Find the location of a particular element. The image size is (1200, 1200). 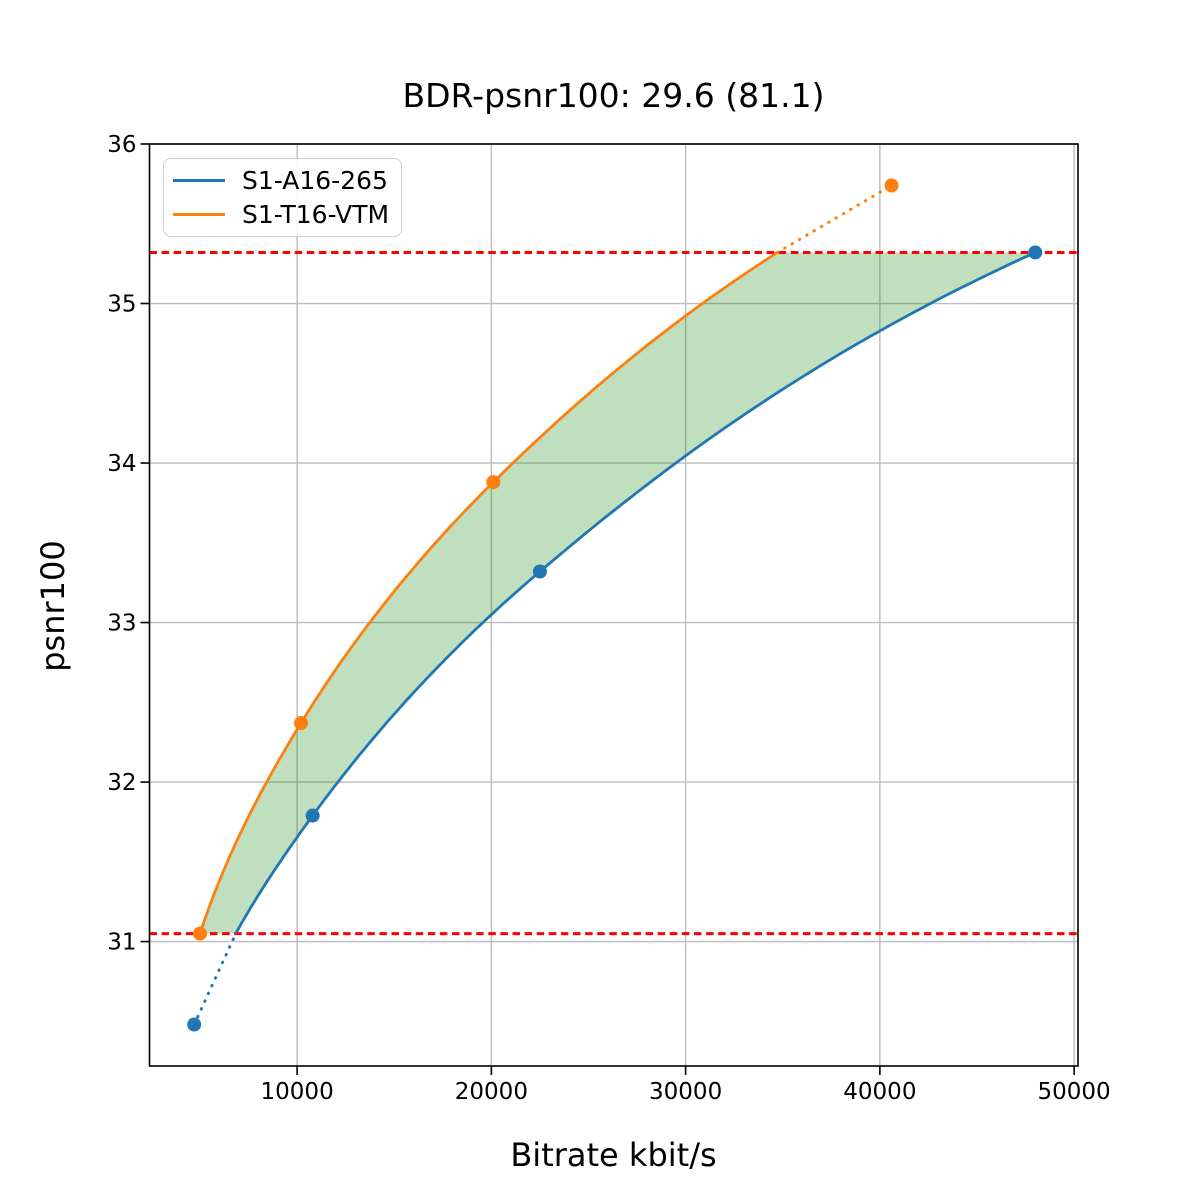

chart-title: BDR-psnr100: 29.6 (81.1) is located at coordinates (613, 95).